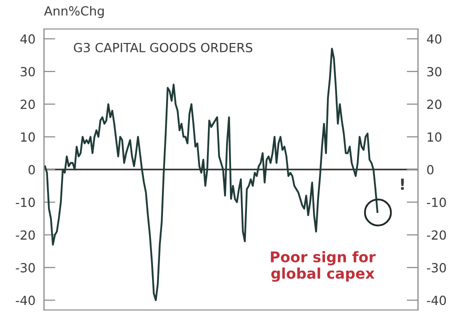 The image size is (471, 320). Describe the element at coordinates (25, 235) in the screenshot. I see `y-tick-label: -20` at that location.